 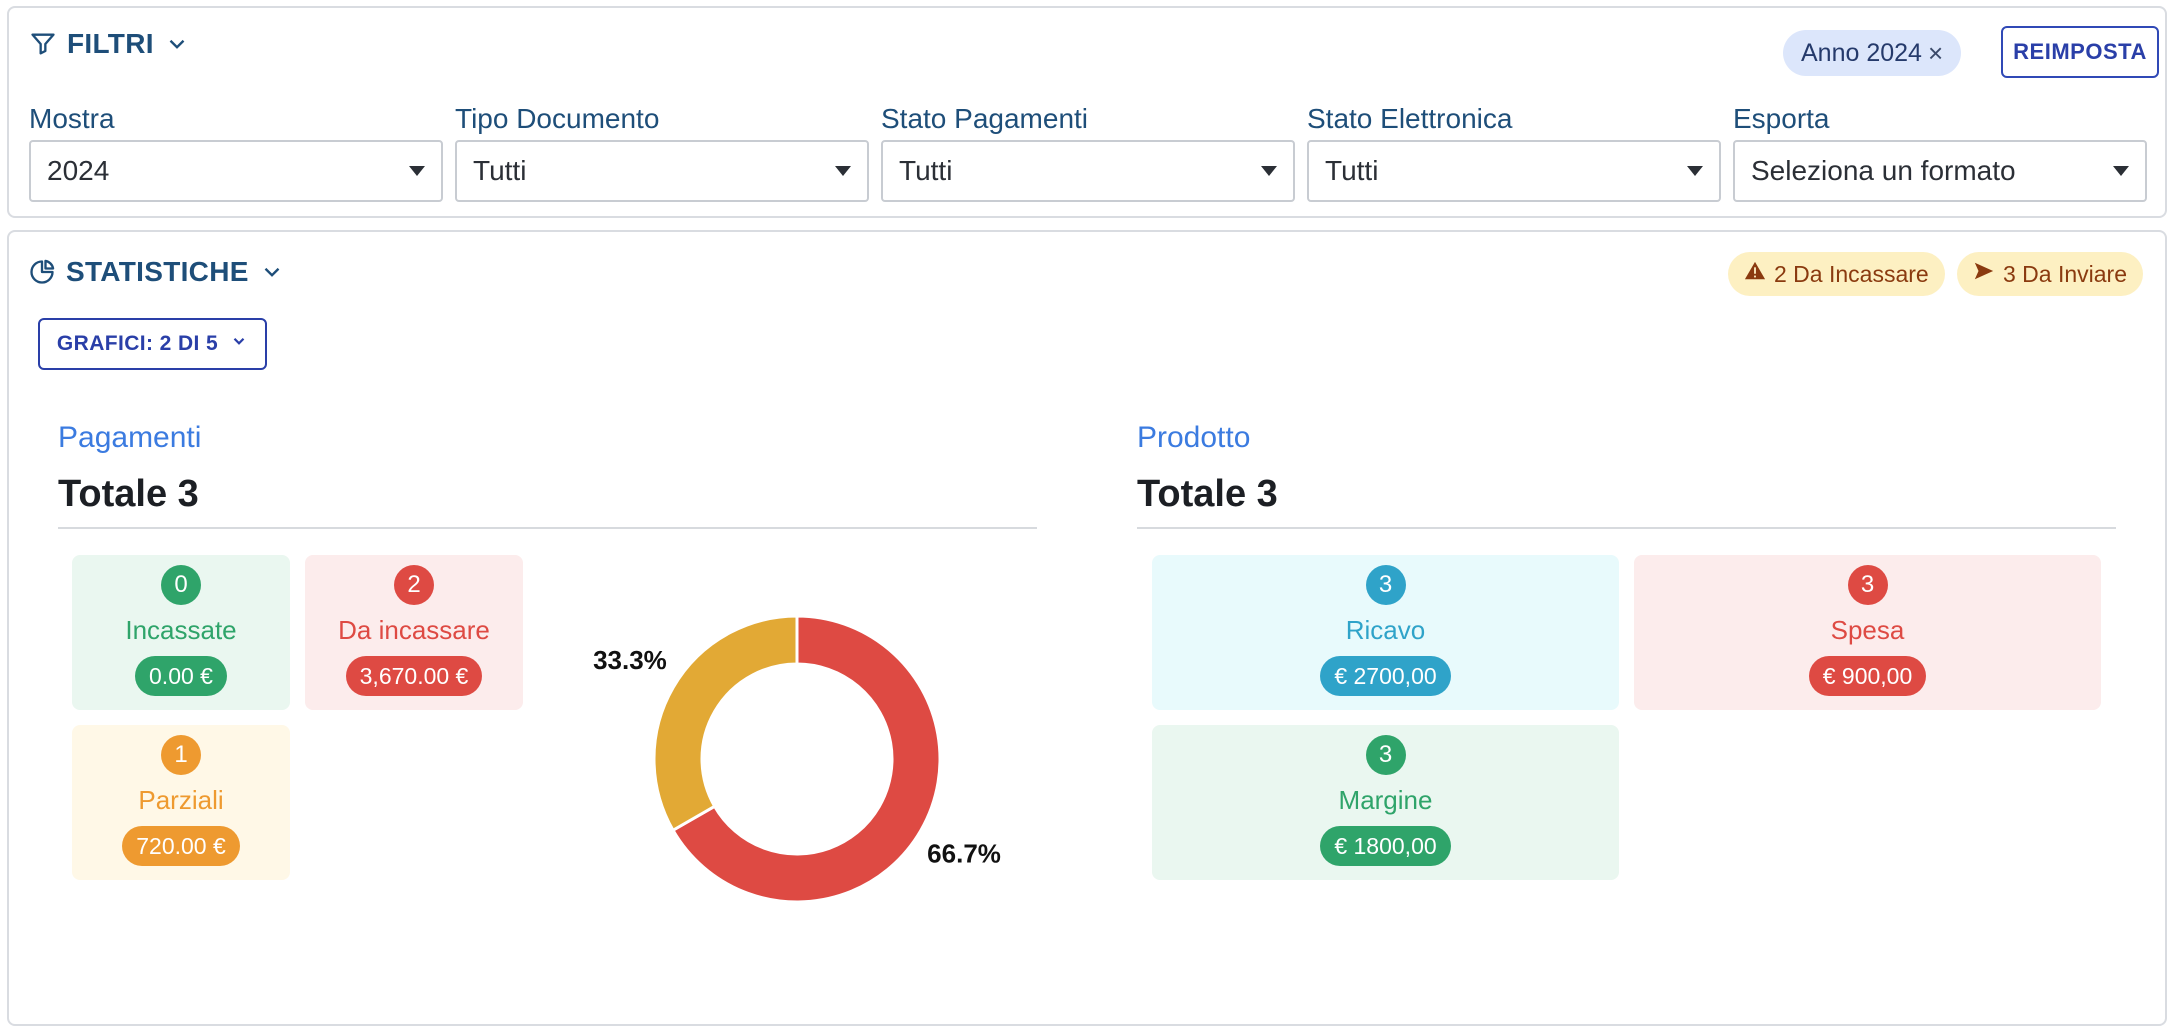 I want to click on donut-label-0: 66.7%, so click(x=964, y=854).